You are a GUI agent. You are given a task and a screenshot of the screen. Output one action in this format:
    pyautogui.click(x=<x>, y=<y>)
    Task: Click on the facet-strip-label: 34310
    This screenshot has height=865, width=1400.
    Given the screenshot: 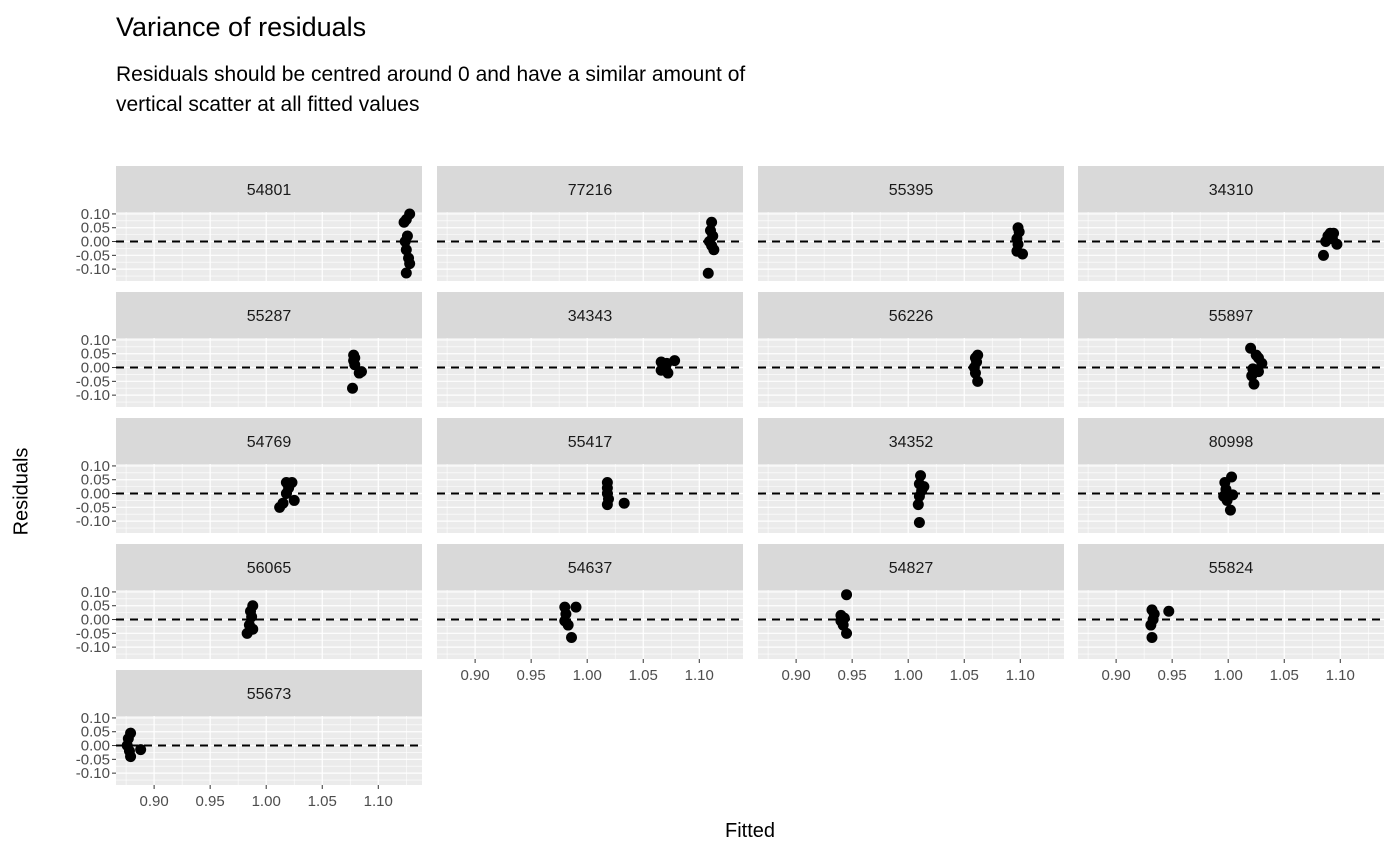 What is the action you would take?
    pyautogui.click(x=1231, y=190)
    